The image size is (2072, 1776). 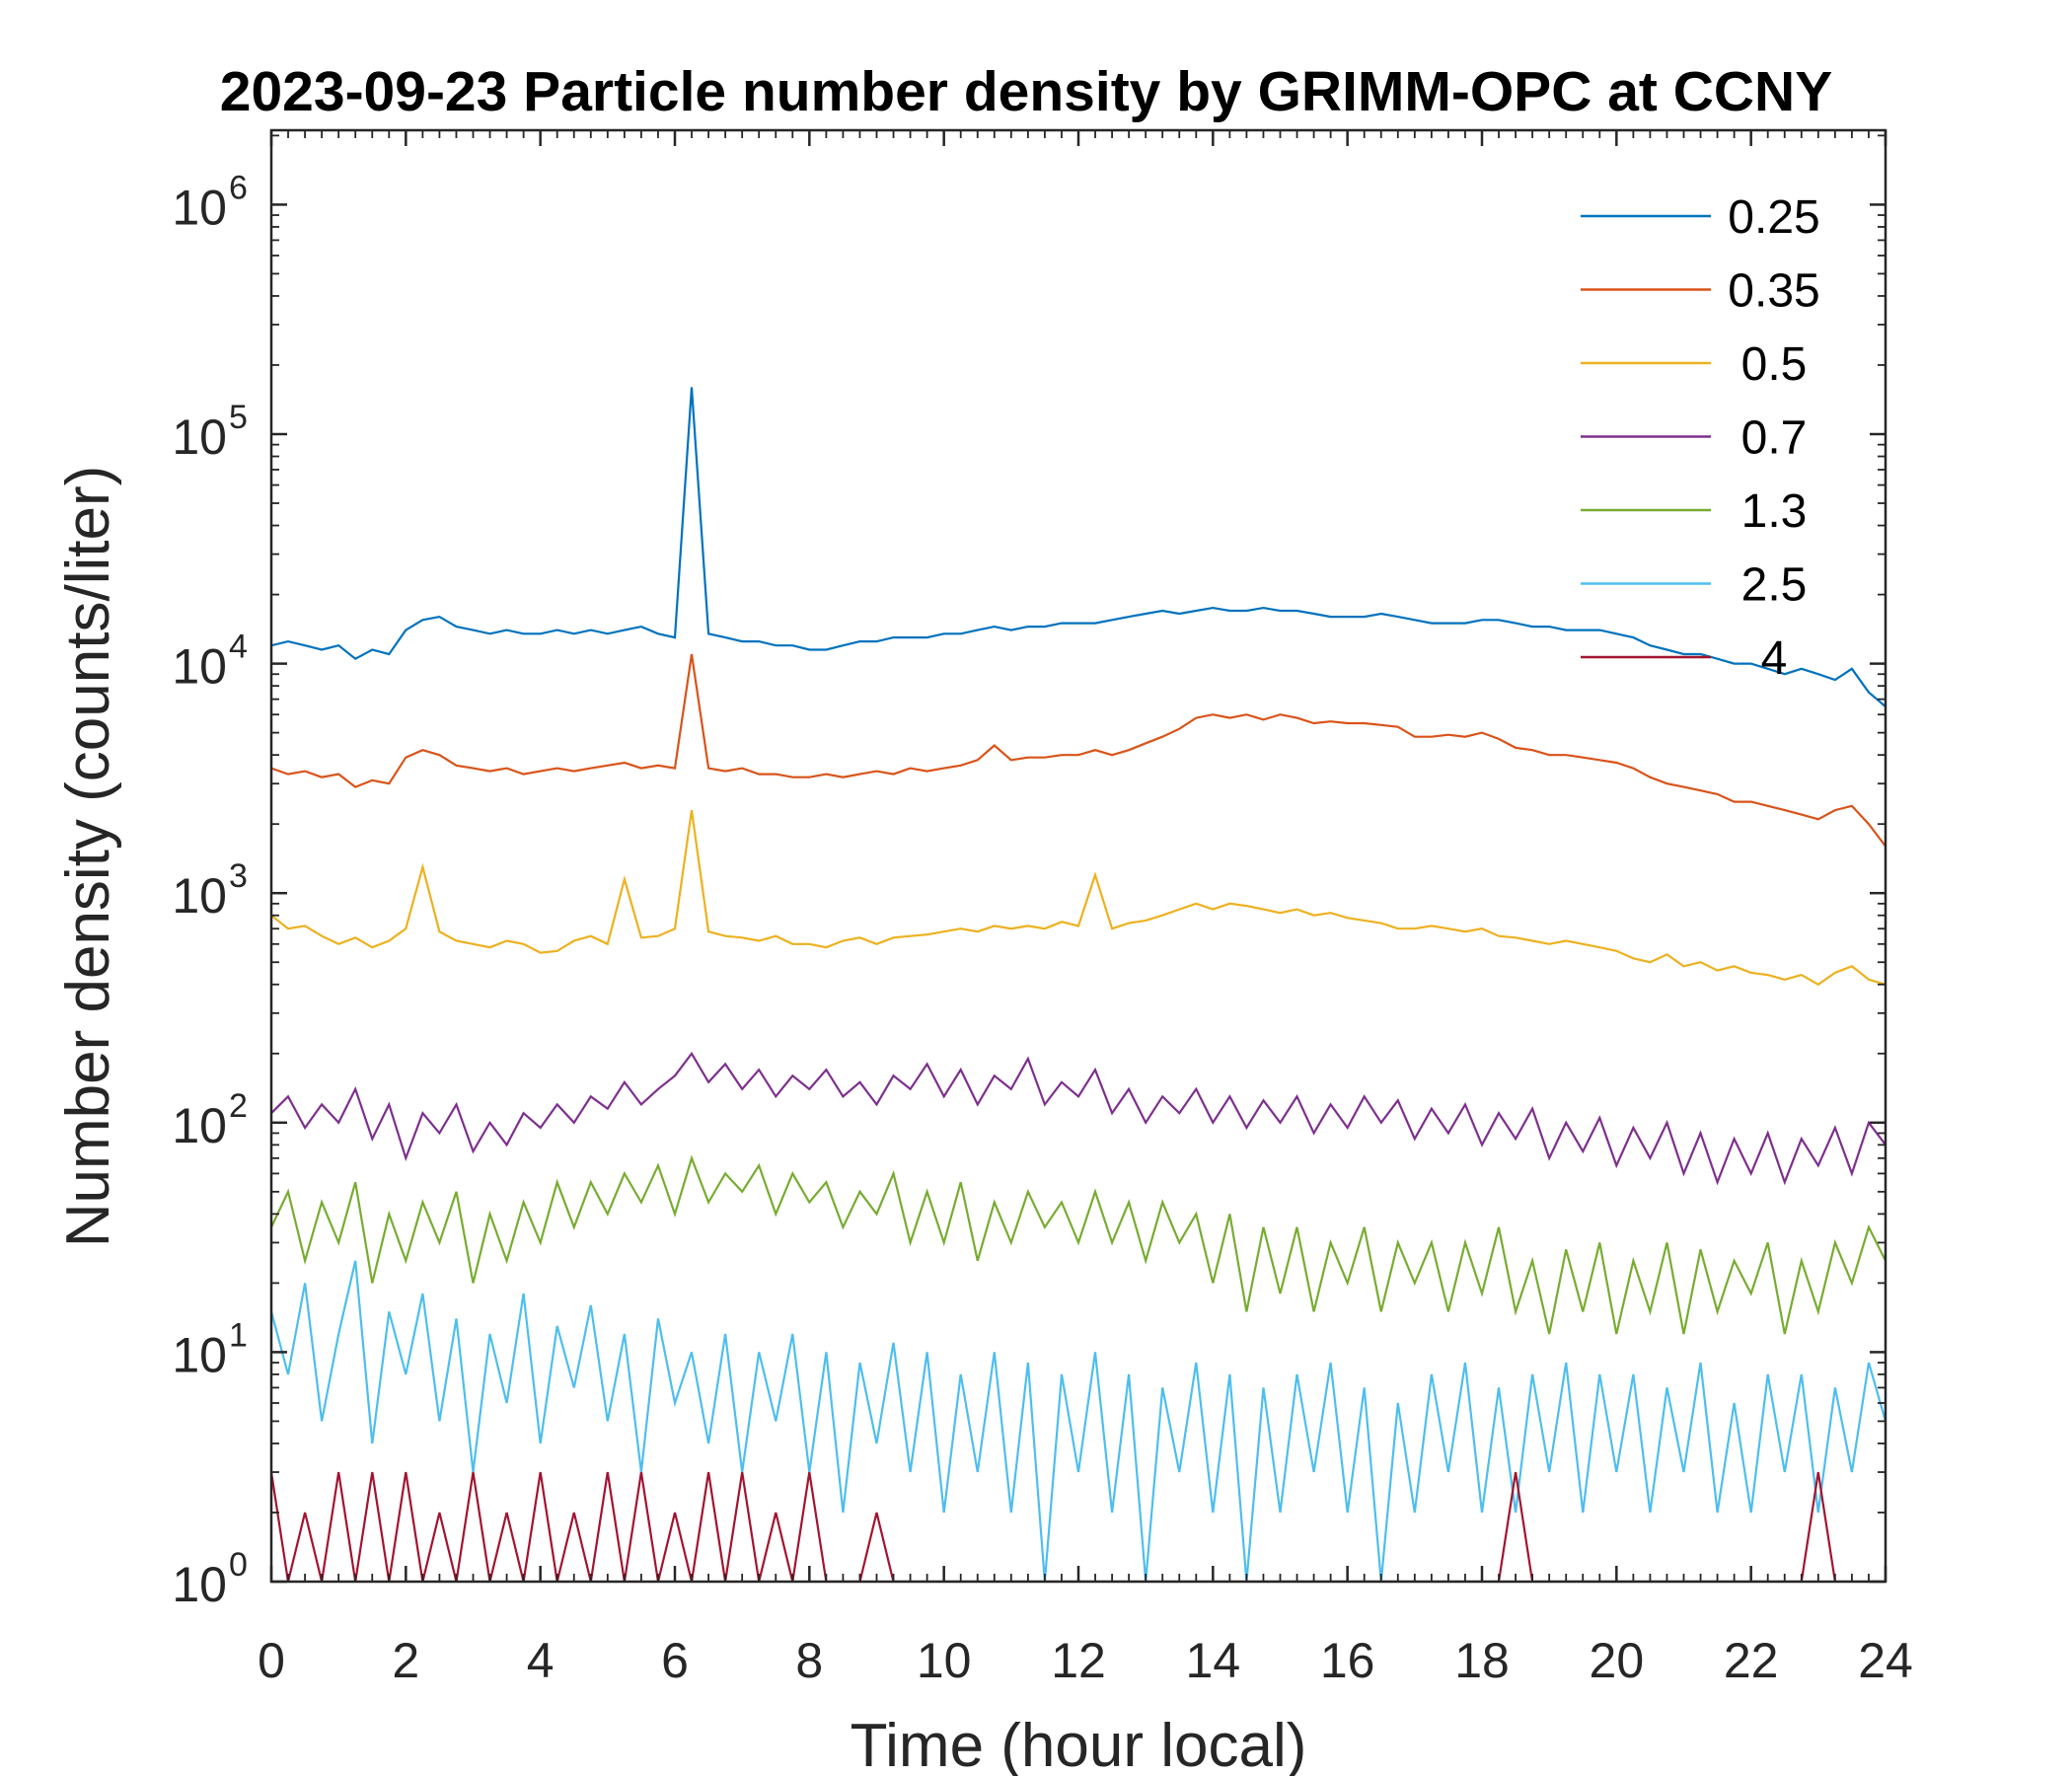 I want to click on y-axis-label: Number density (counts/liter), so click(x=88, y=857).